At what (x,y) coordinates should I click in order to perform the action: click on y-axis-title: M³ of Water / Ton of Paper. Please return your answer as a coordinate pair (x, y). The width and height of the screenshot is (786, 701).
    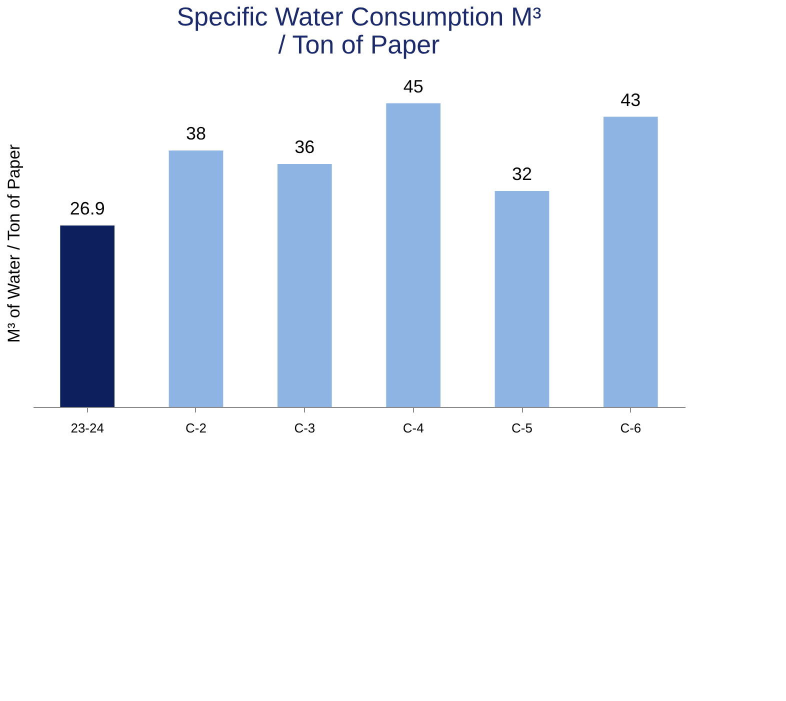
    Looking at the image, I should click on (14, 243).